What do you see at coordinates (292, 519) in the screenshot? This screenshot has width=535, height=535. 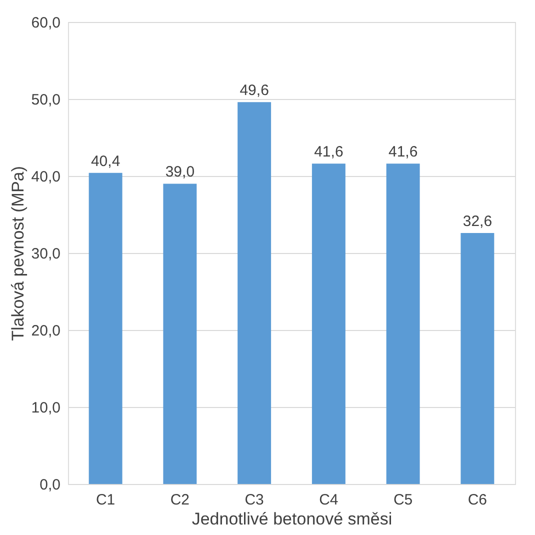 I see `x-axis-title: Jednotlivé betonové směsi` at bounding box center [292, 519].